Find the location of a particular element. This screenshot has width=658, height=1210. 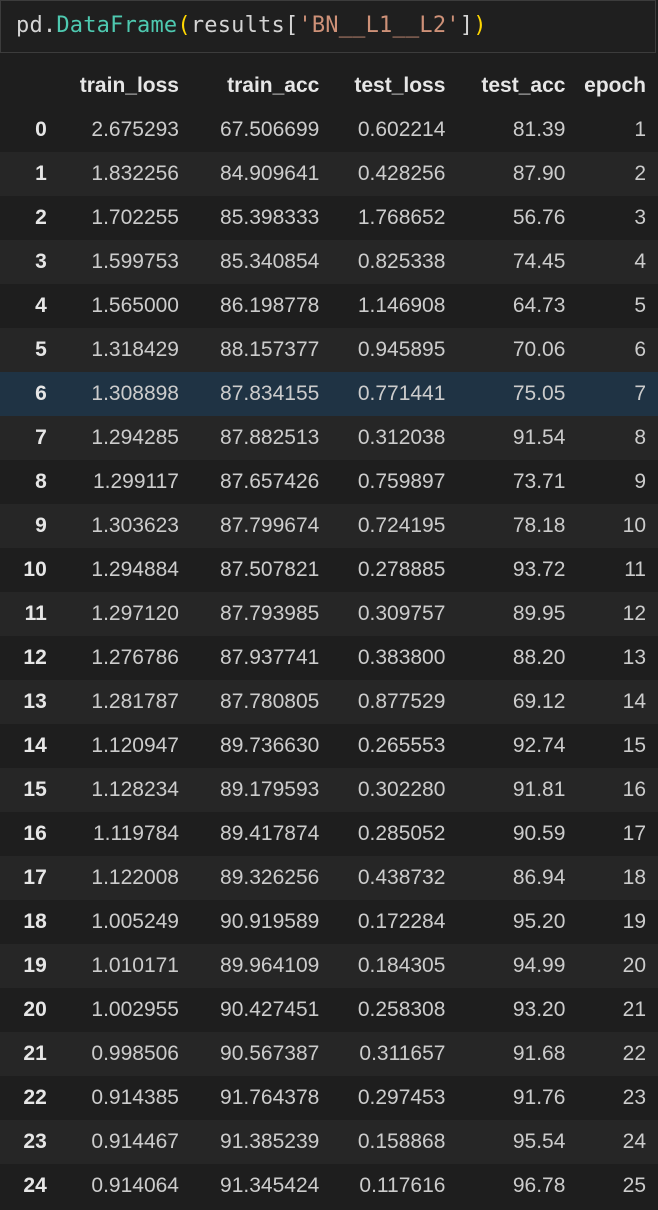

table-row: 4 1.565000 86.198778 1.146908 64.73 5 is located at coordinates (329, 306).